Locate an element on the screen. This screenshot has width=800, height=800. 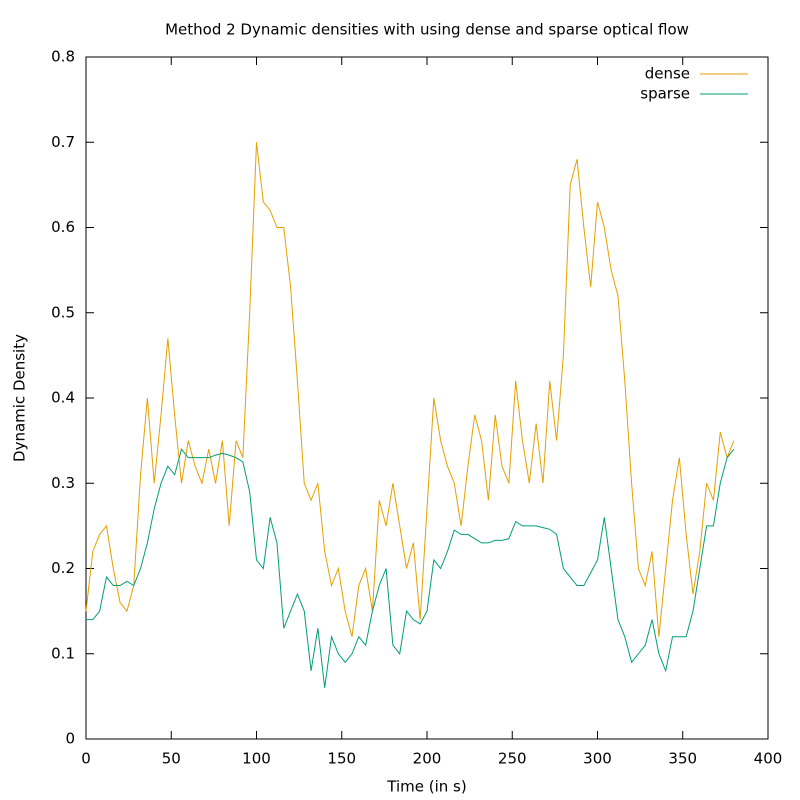
x-tick-label: 200 is located at coordinates (427, 759).